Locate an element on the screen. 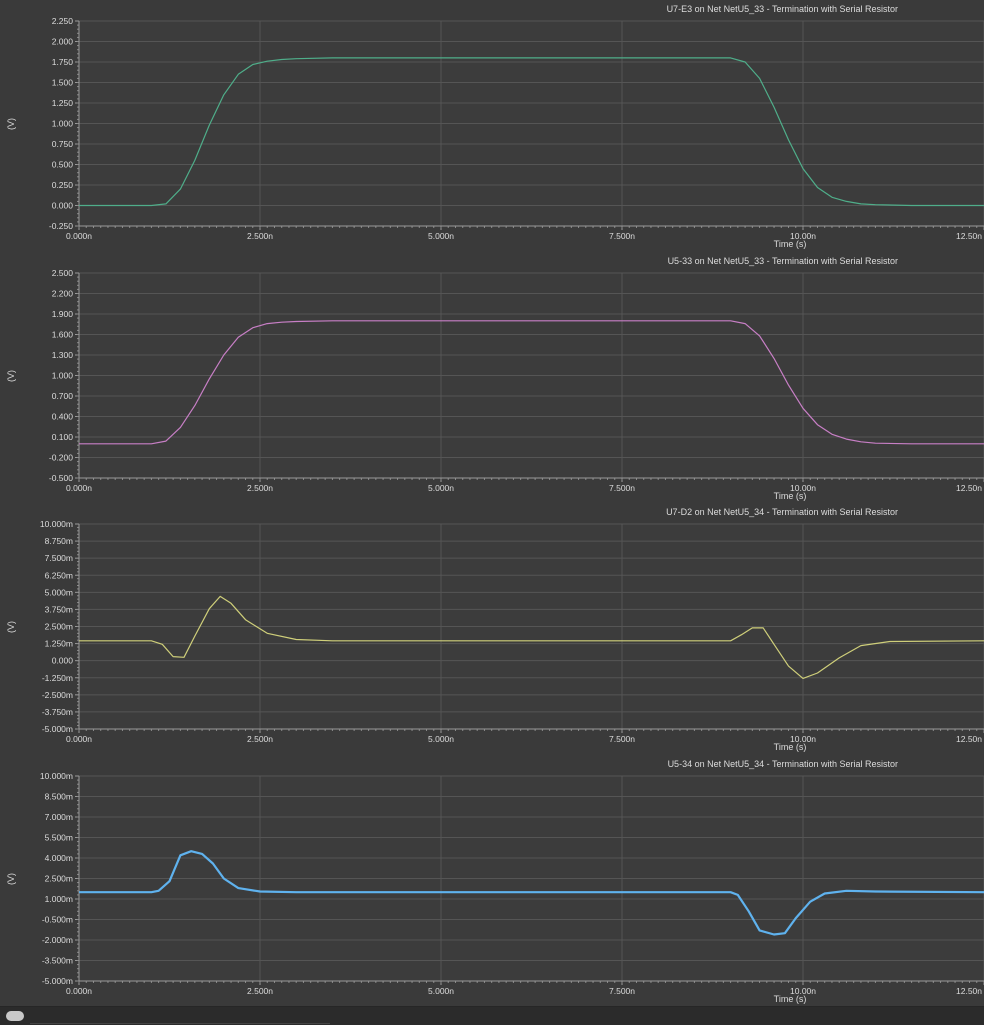  y-tick-label: 0.500 is located at coordinates (63, 165).